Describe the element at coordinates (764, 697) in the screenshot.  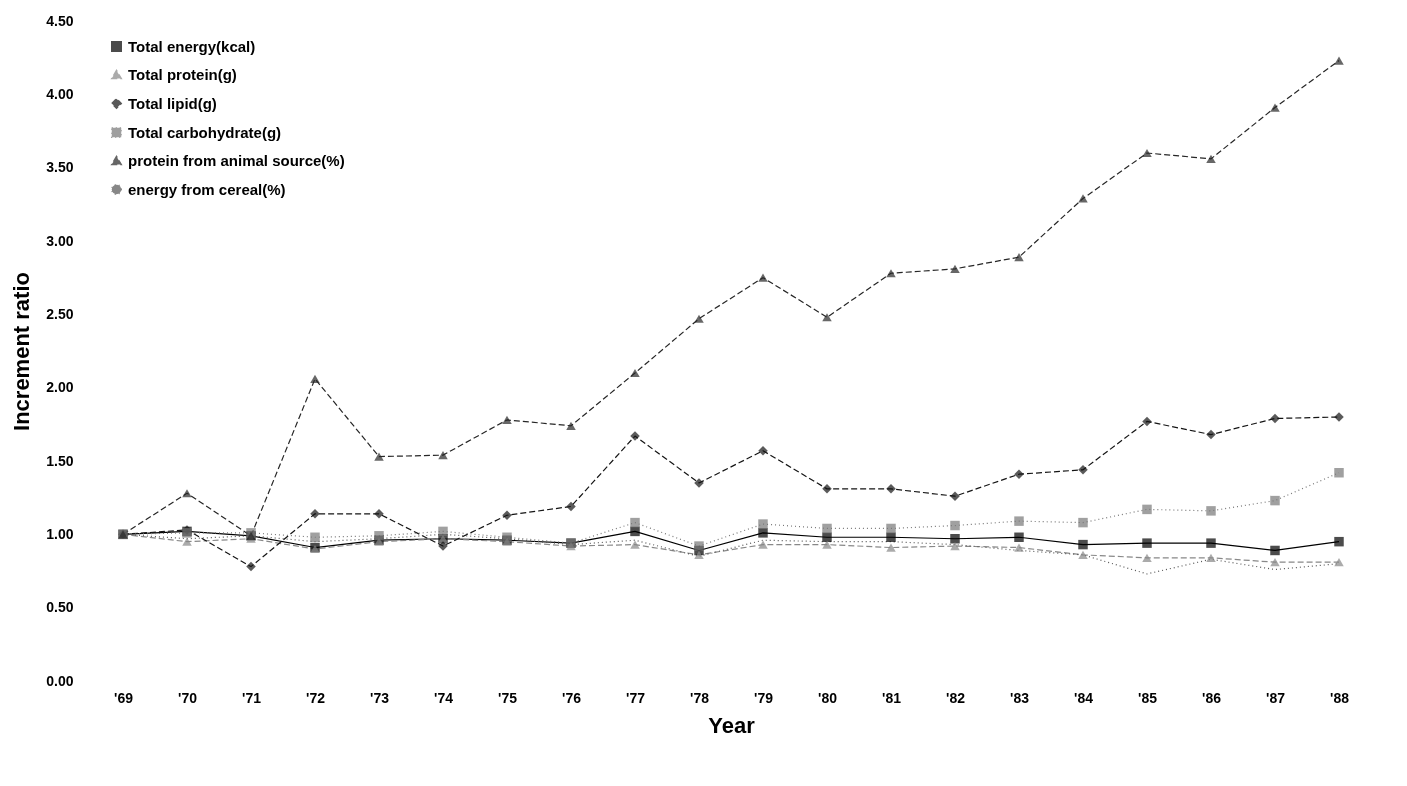
I see `x-tick-label: '79` at that location.